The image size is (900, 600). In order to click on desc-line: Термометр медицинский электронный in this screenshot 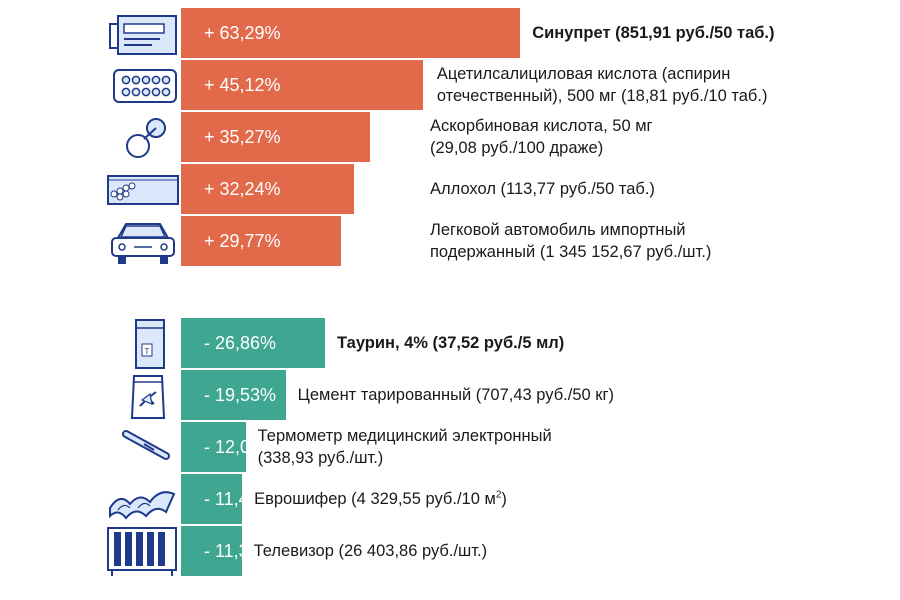, I will do `click(404, 436)`.